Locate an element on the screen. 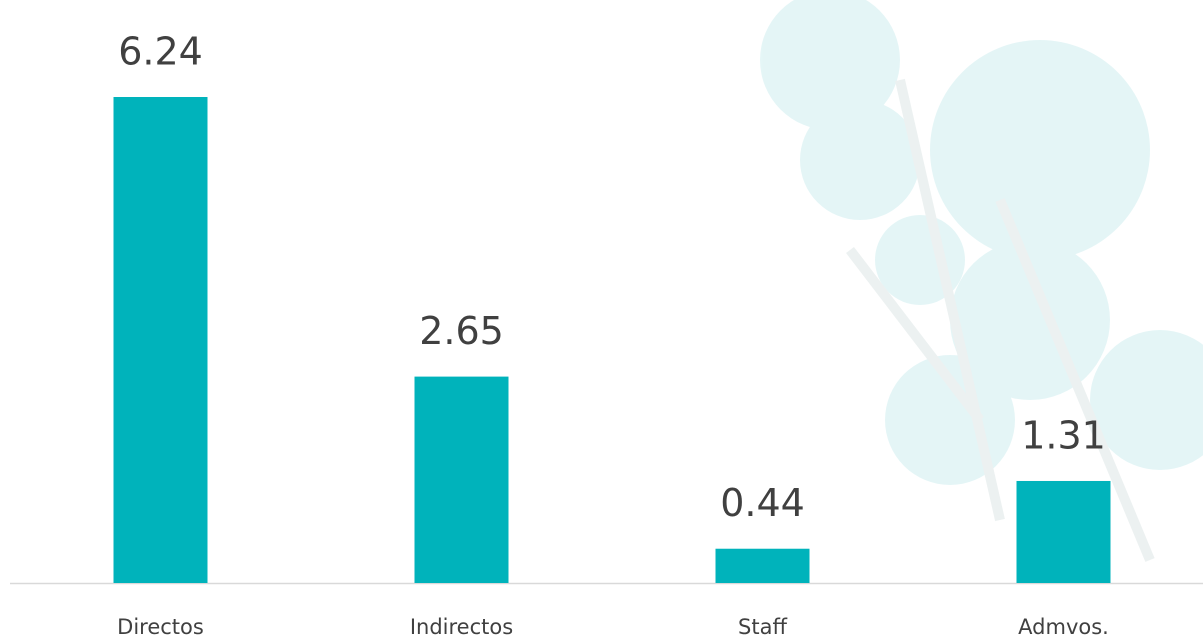  value-label: 2.65 is located at coordinates (461, 331).